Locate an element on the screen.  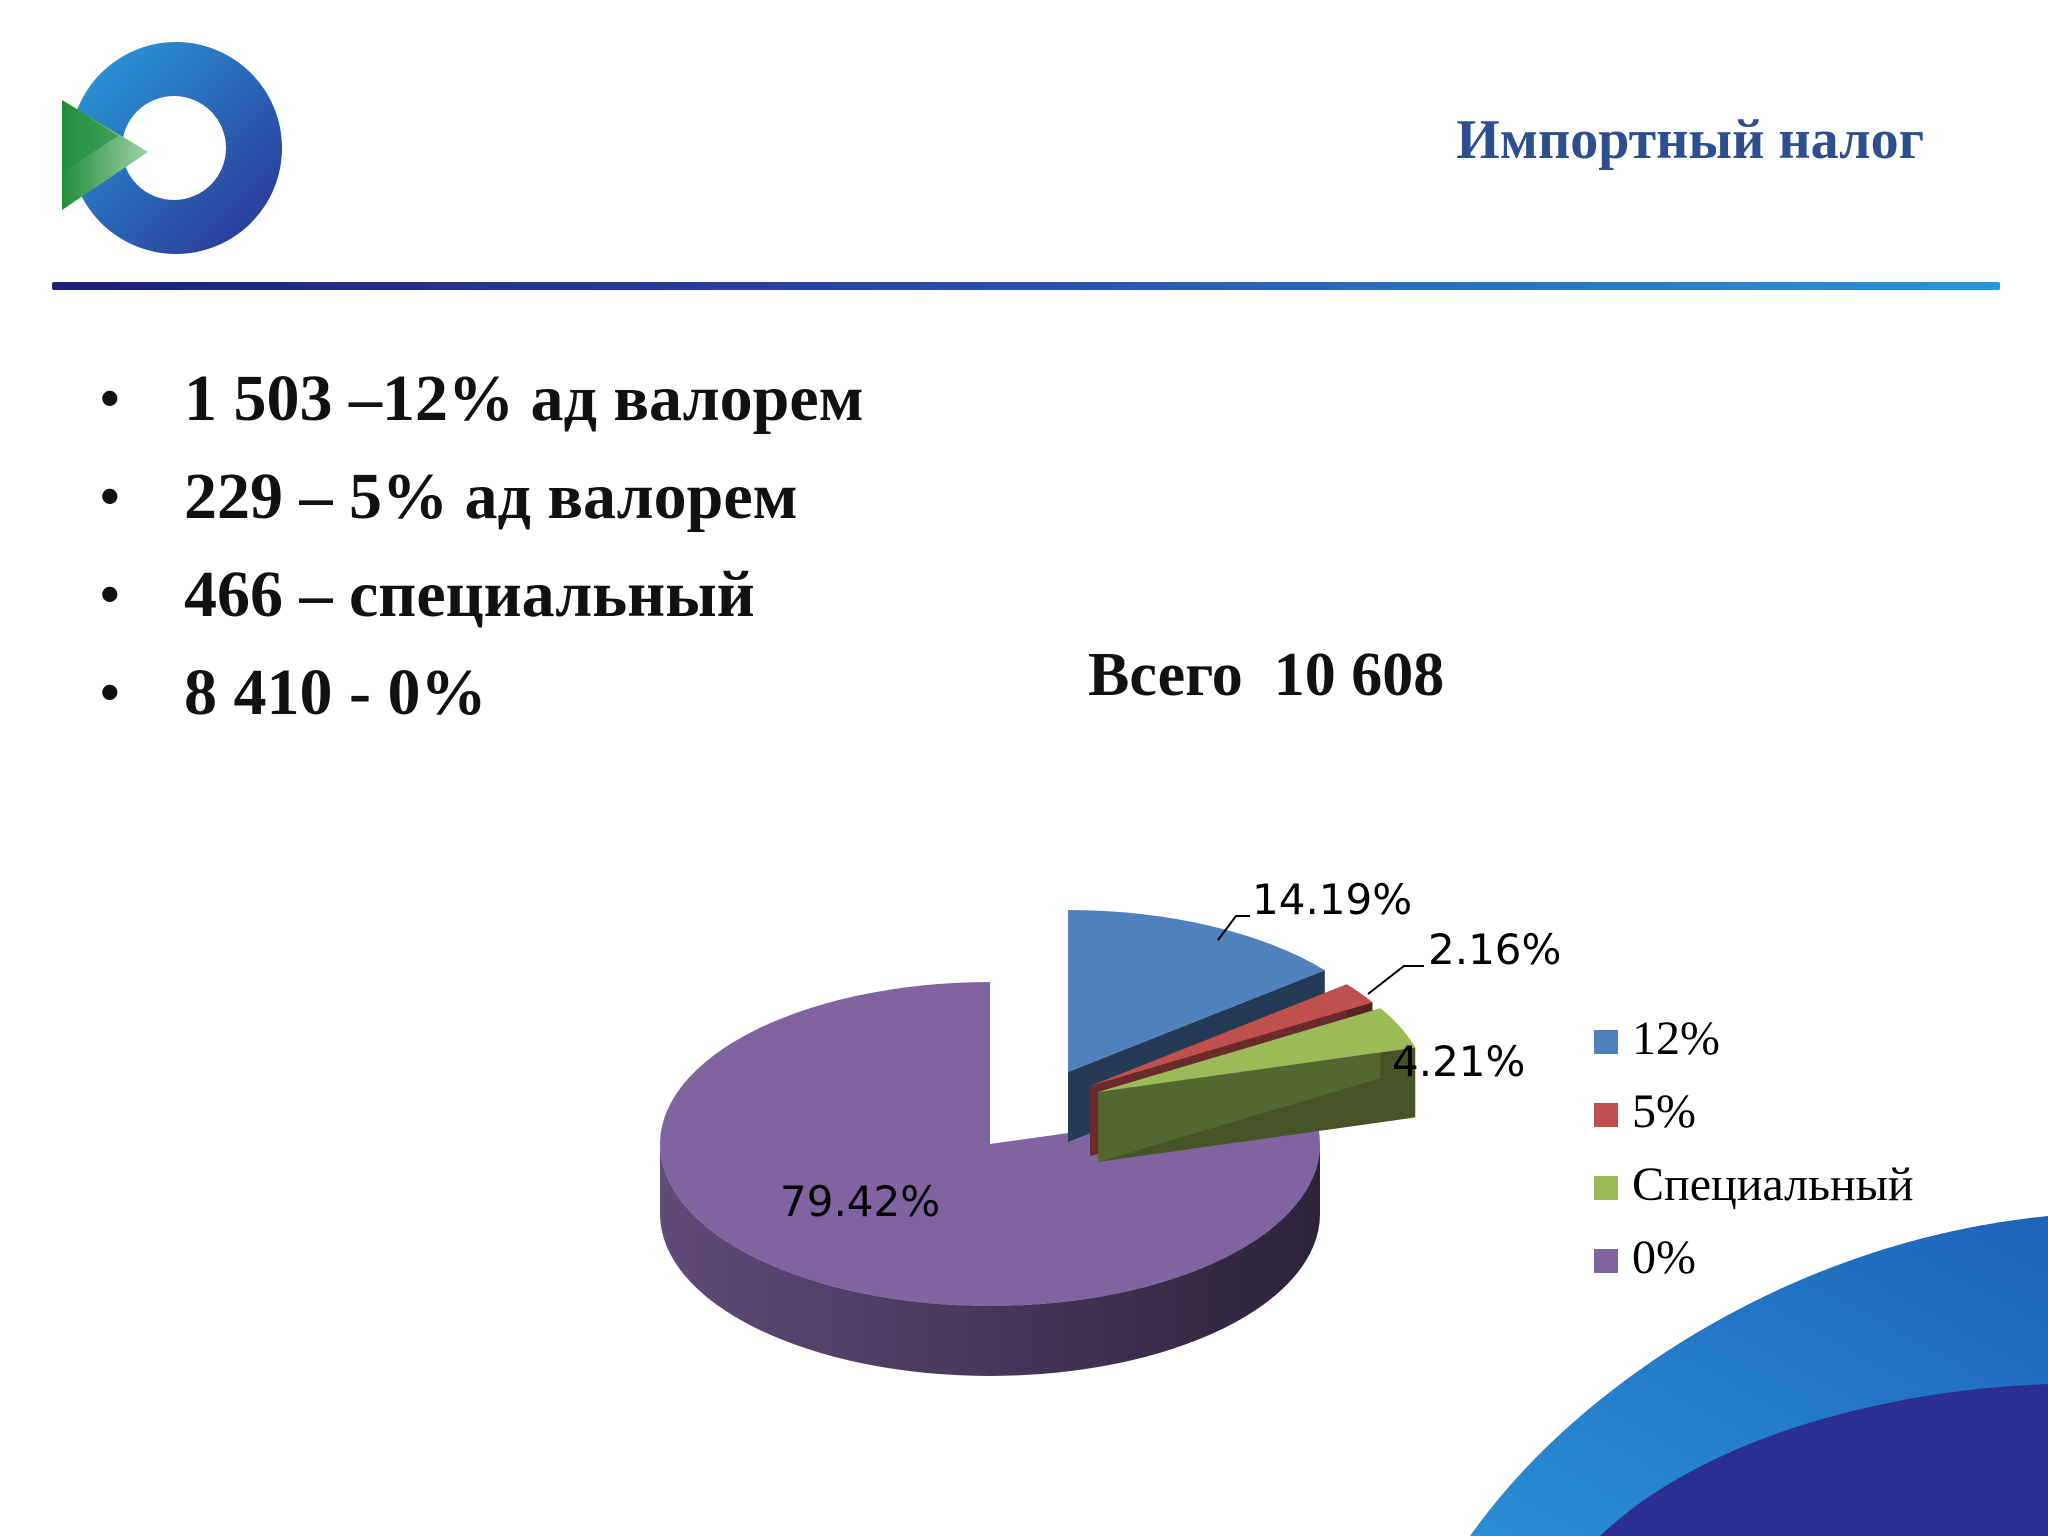
total-count: Всего 10 608 is located at coordinates (1266, 675).